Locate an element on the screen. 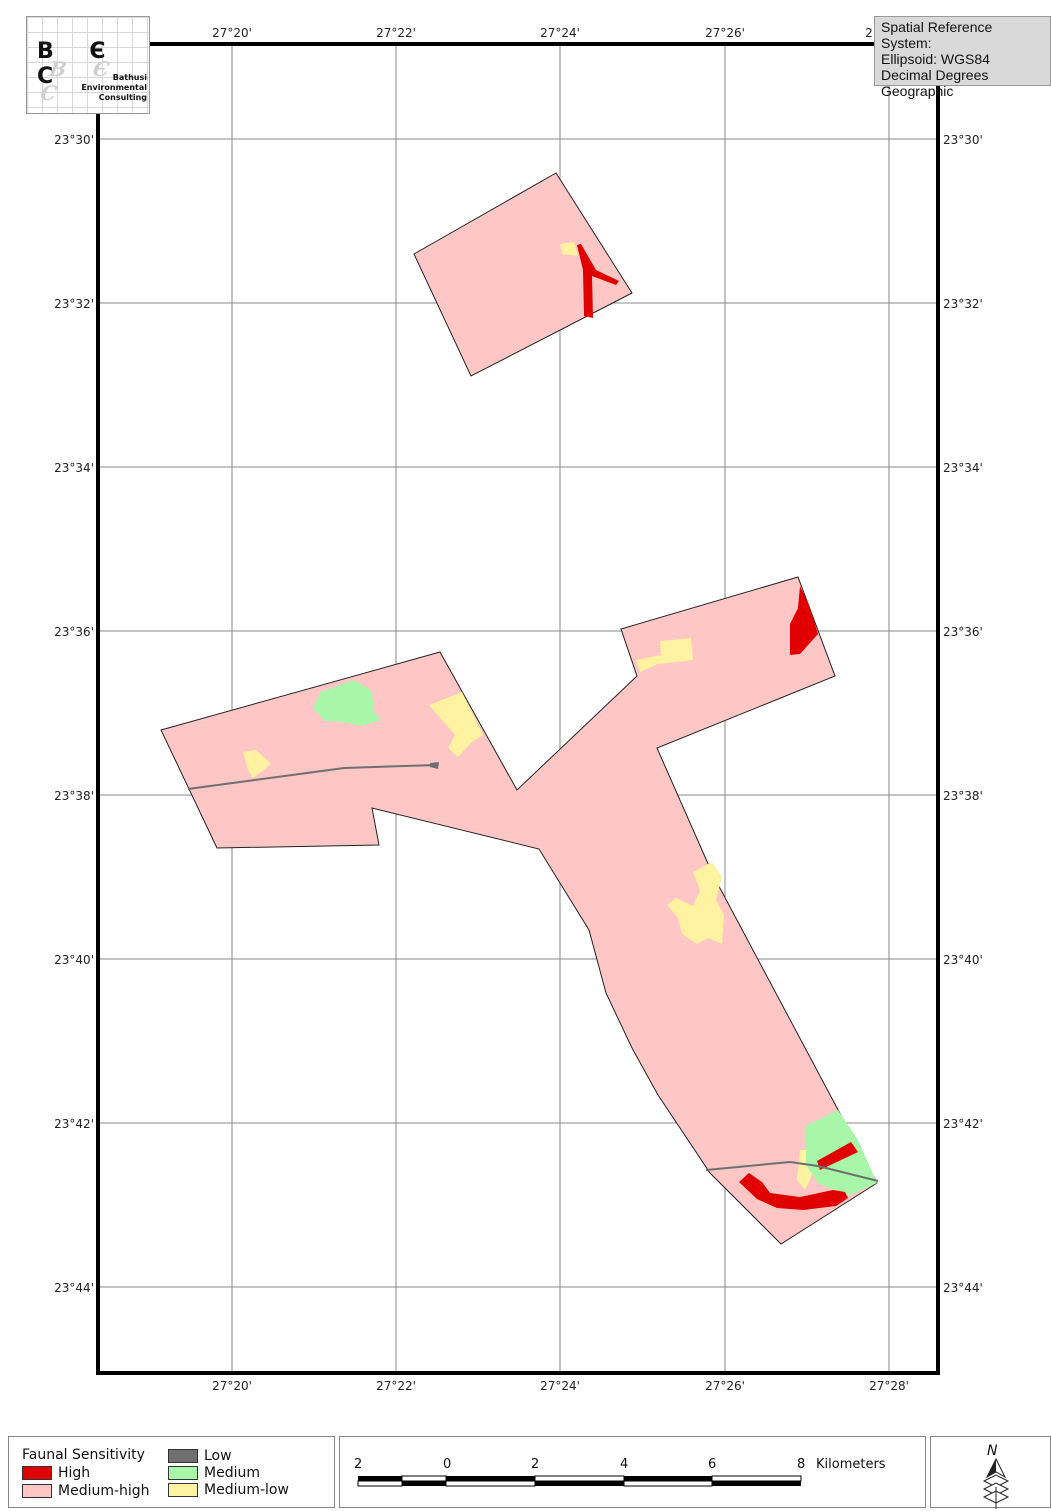 The width and height of the screenshot is (1051, 1511). lat-label-left: 23°36' is located at coordinates (74, 632).